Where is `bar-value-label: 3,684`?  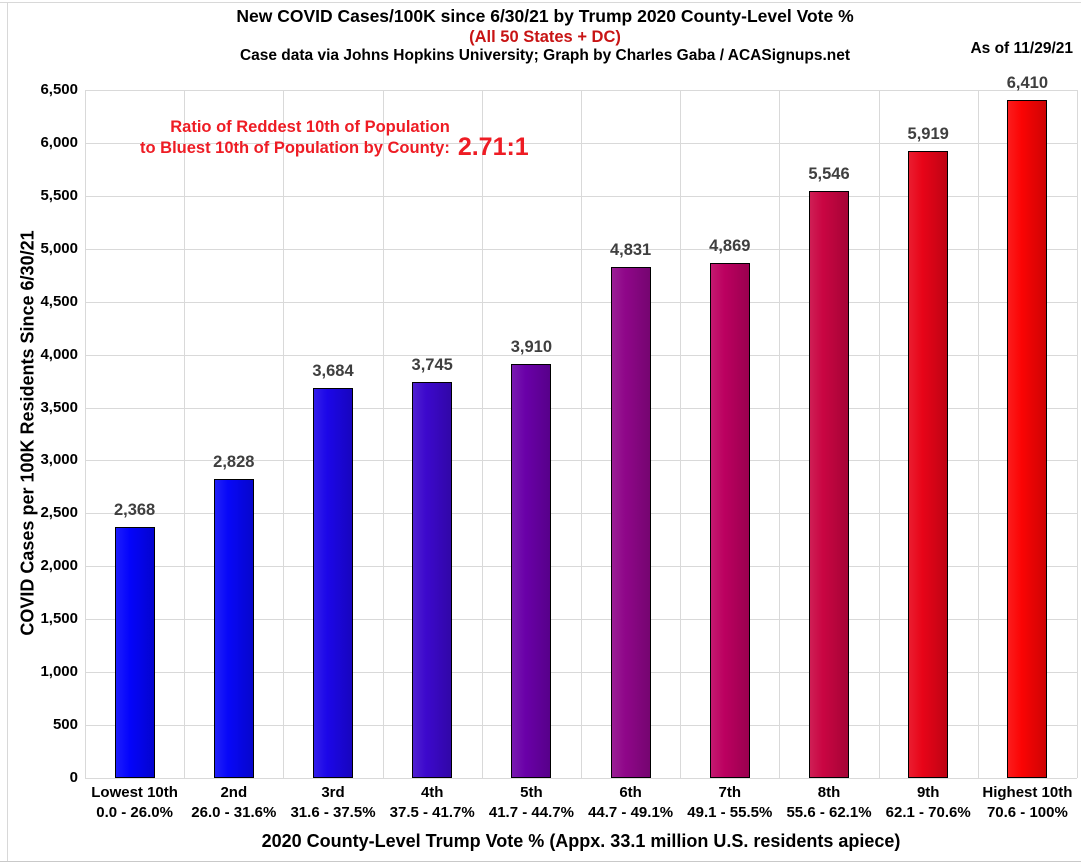 bar-value-label: 3,684 is located at coordinates (333, 371).